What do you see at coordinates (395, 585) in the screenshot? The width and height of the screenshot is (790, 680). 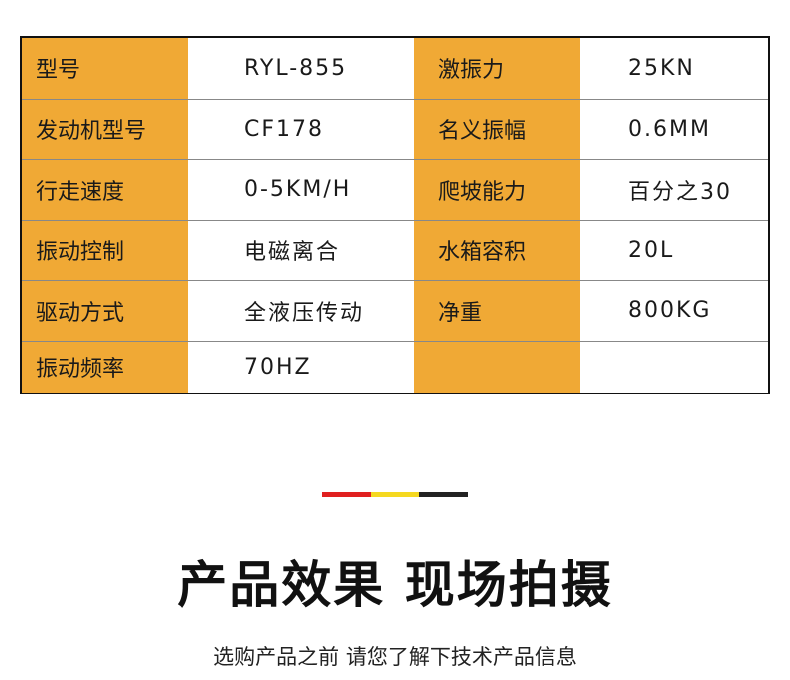 I see `section-title: 产品效果 现场拍摄` at bounding box center [395, 585].